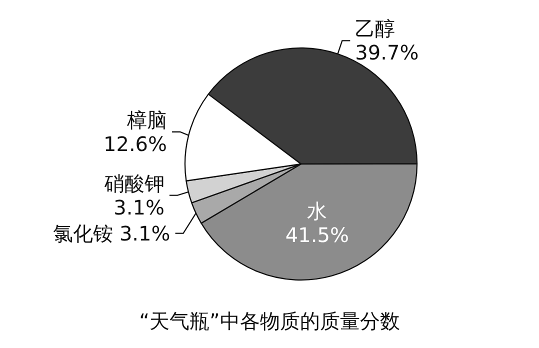 The width and height of the screenshot is (539, 348). What do you see at coordinates (111, 233) in the screenshot?
I see `slice-label: 氯化铵 3.1%` at bounding box center [111, 233].